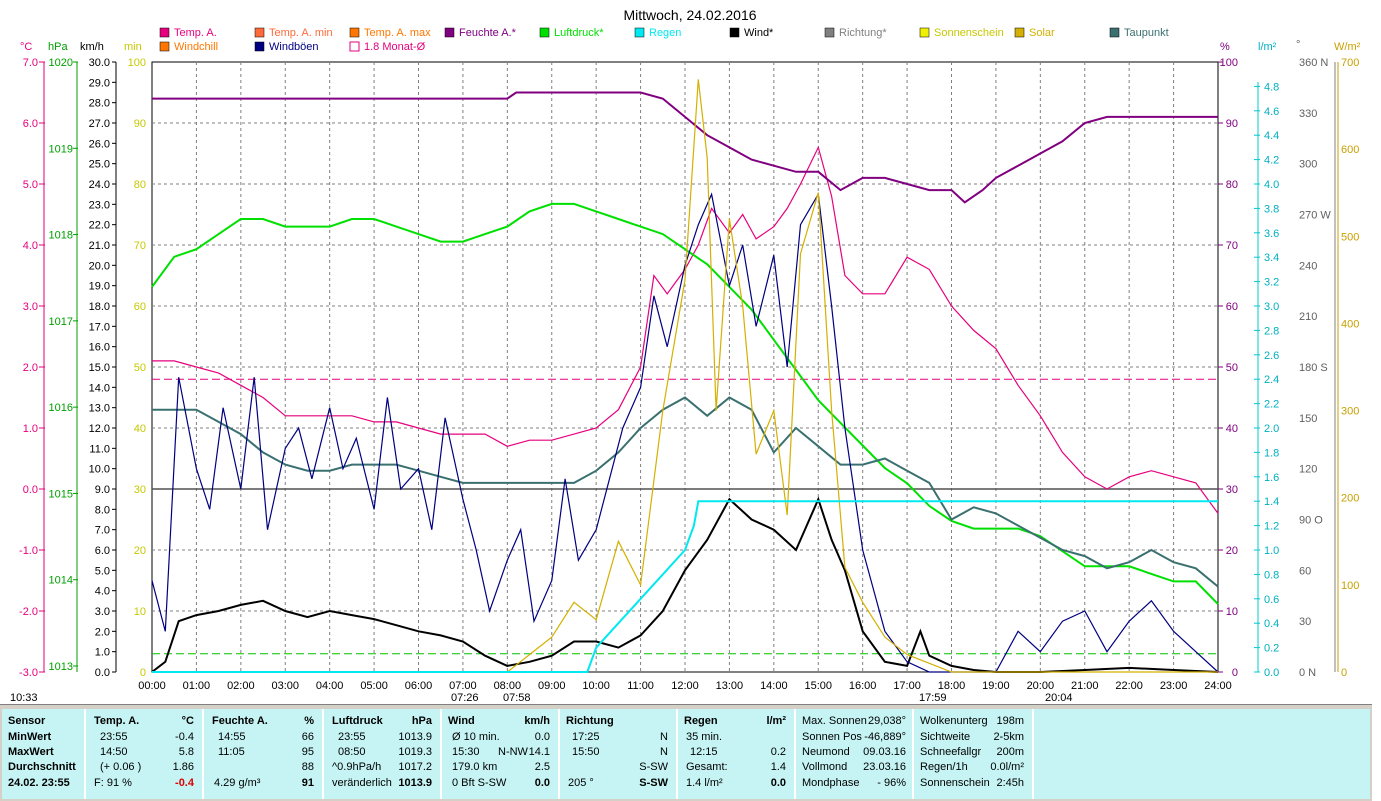 This screenshot has height=801, width=1381. I want to click on minutes-axis-label: 40, so click(140, 429).